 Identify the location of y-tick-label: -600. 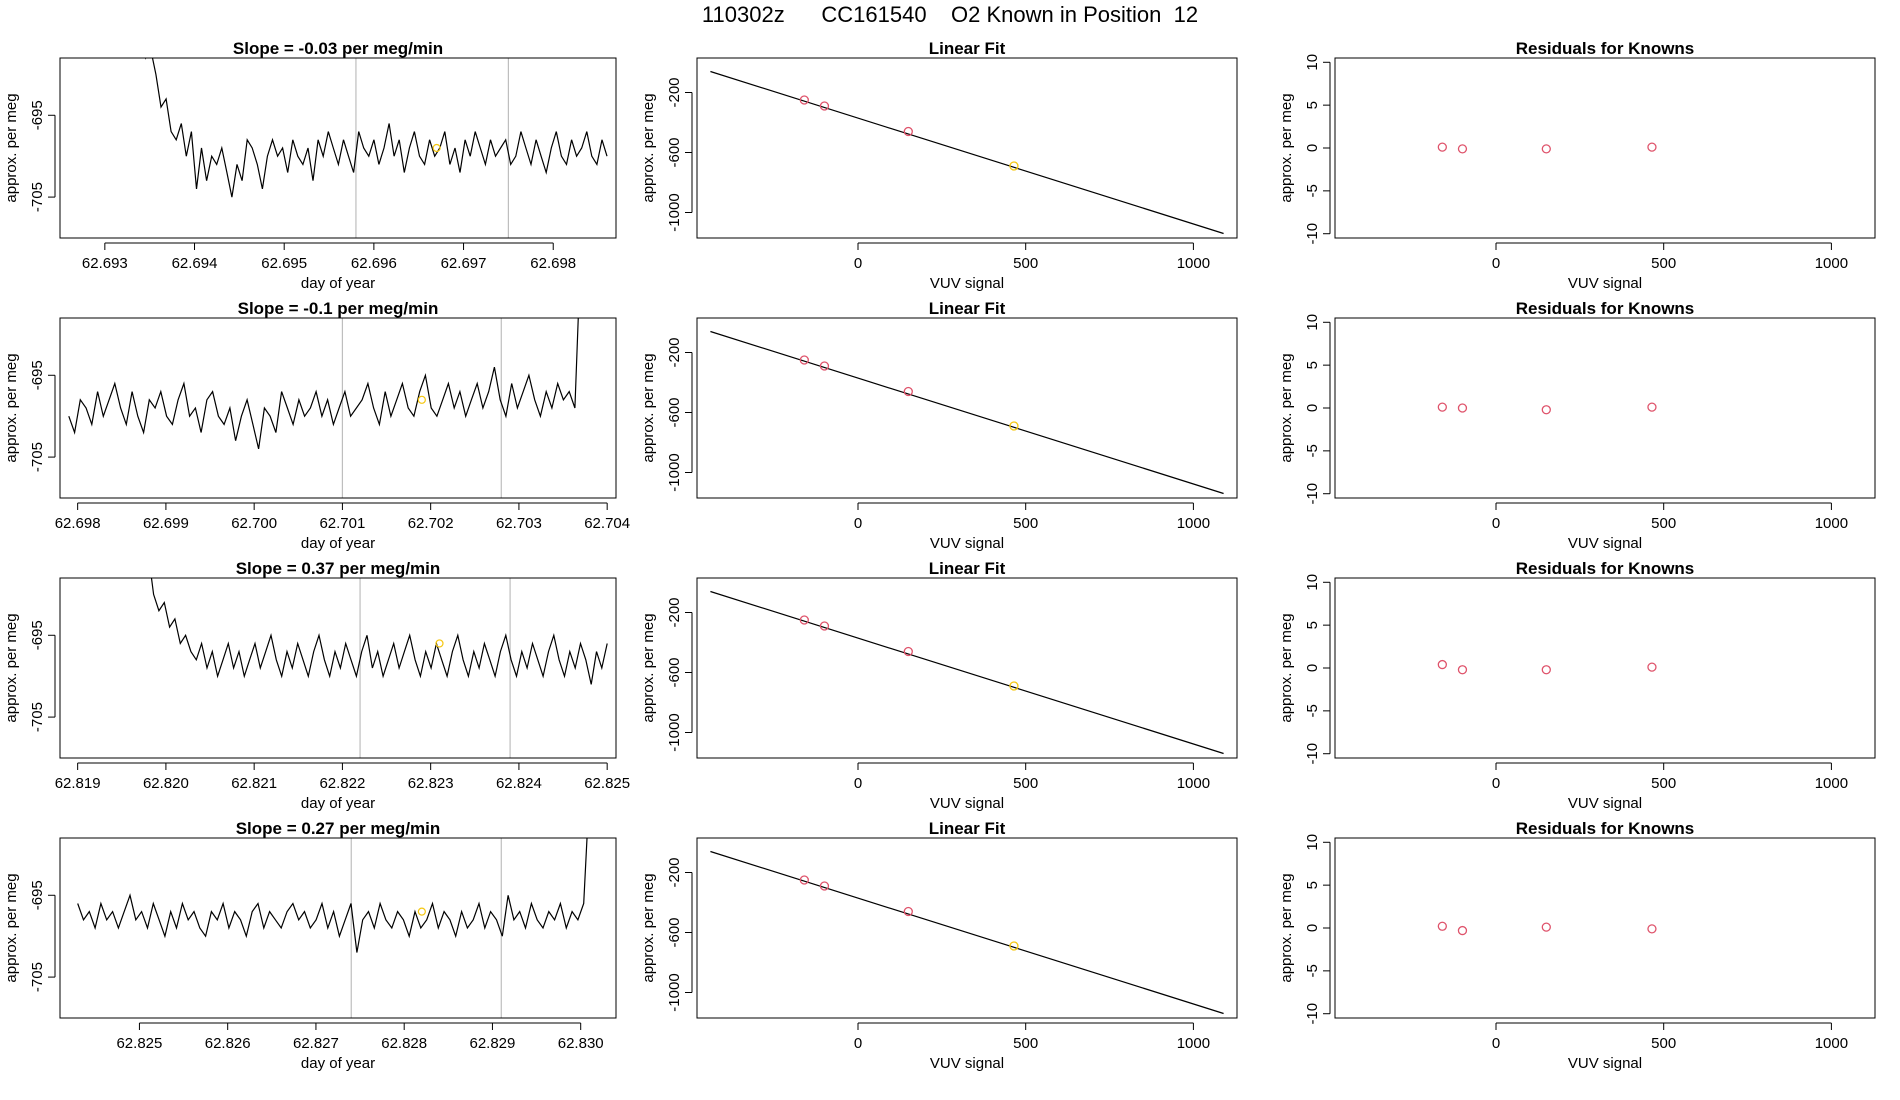
(674, 932).